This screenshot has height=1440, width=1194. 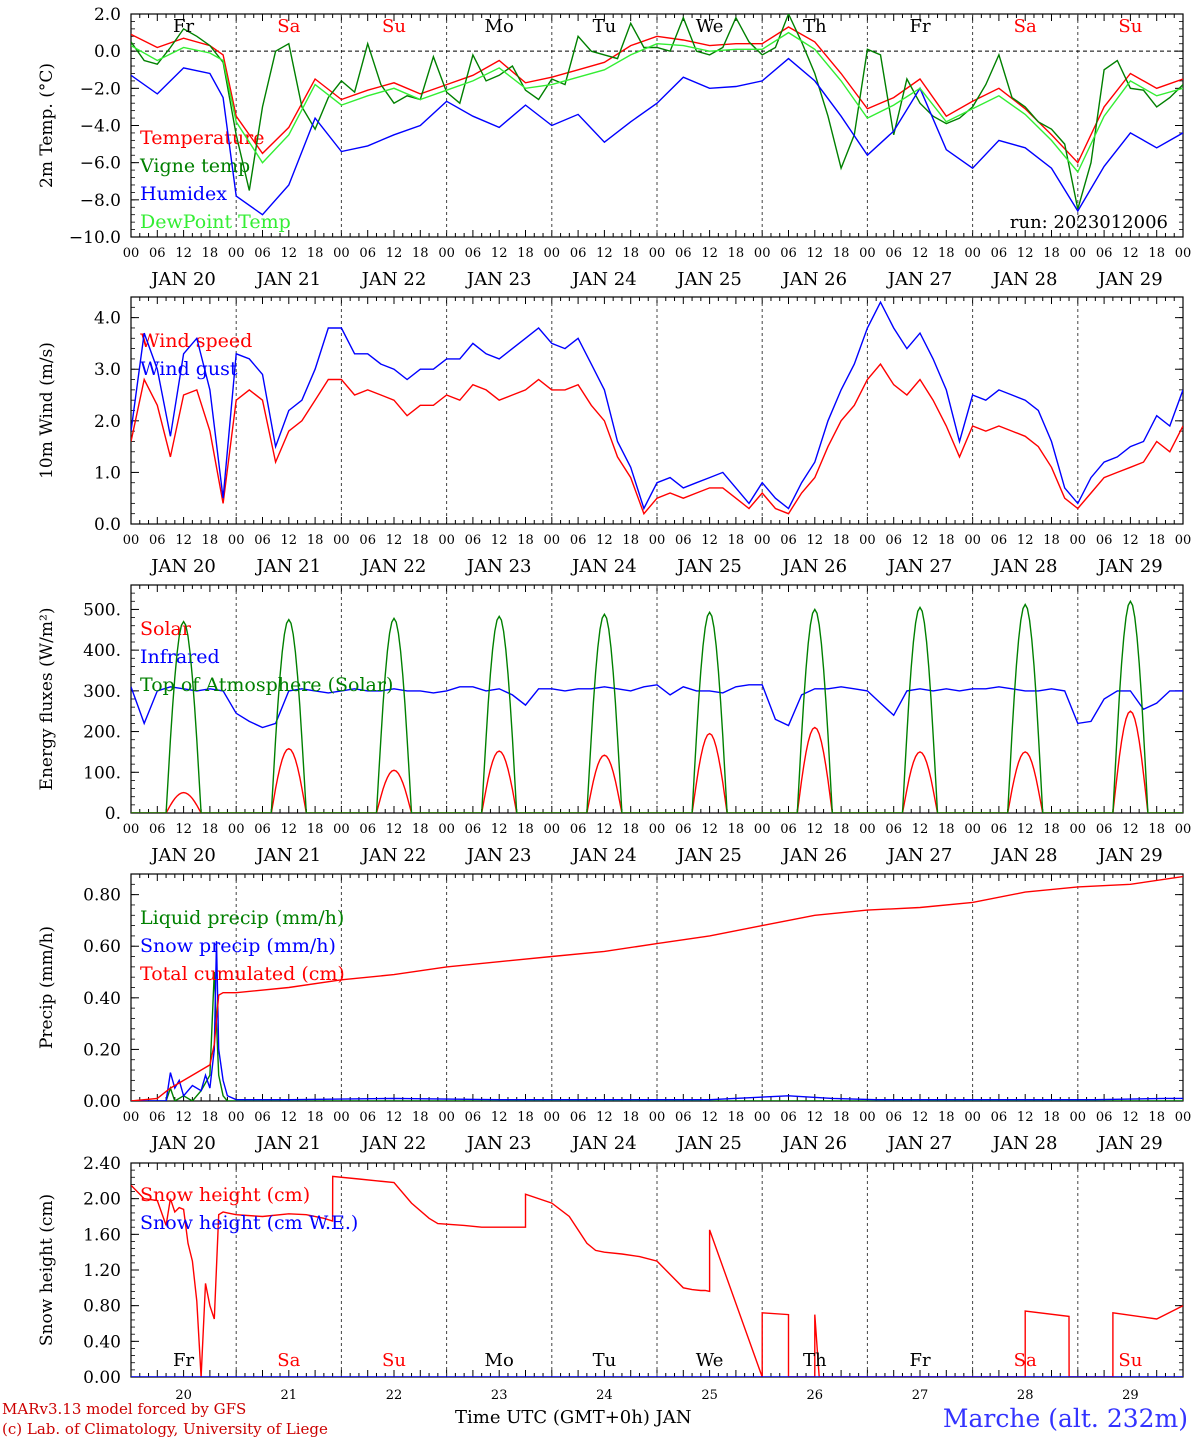 I want to click on x-day-number: 22, so click(x=394, y=1395).